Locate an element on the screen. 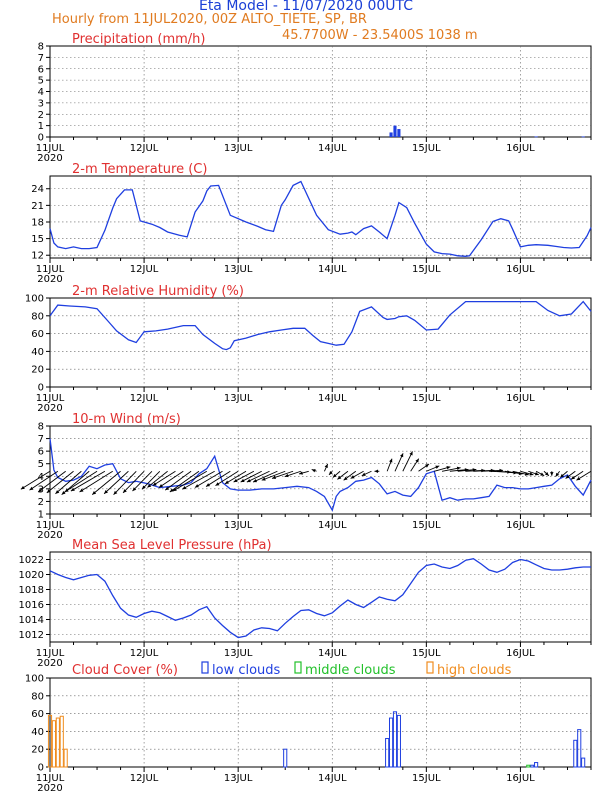  pressure-xtick-label: 16JUL is located at coordinates (520, 653).